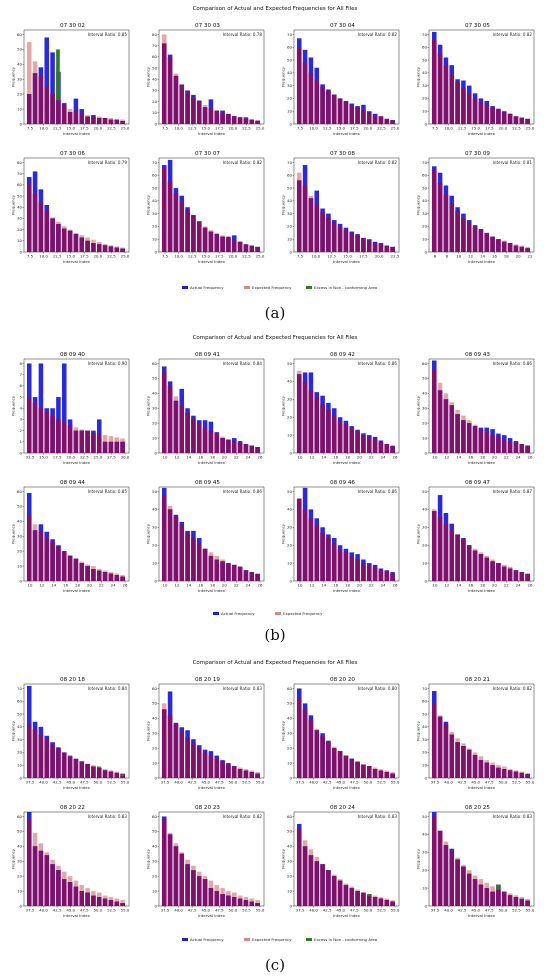  Describe the element at coordinates (448, 782) in the screenshot. I see `x-tick-label: 40.0` at that location.